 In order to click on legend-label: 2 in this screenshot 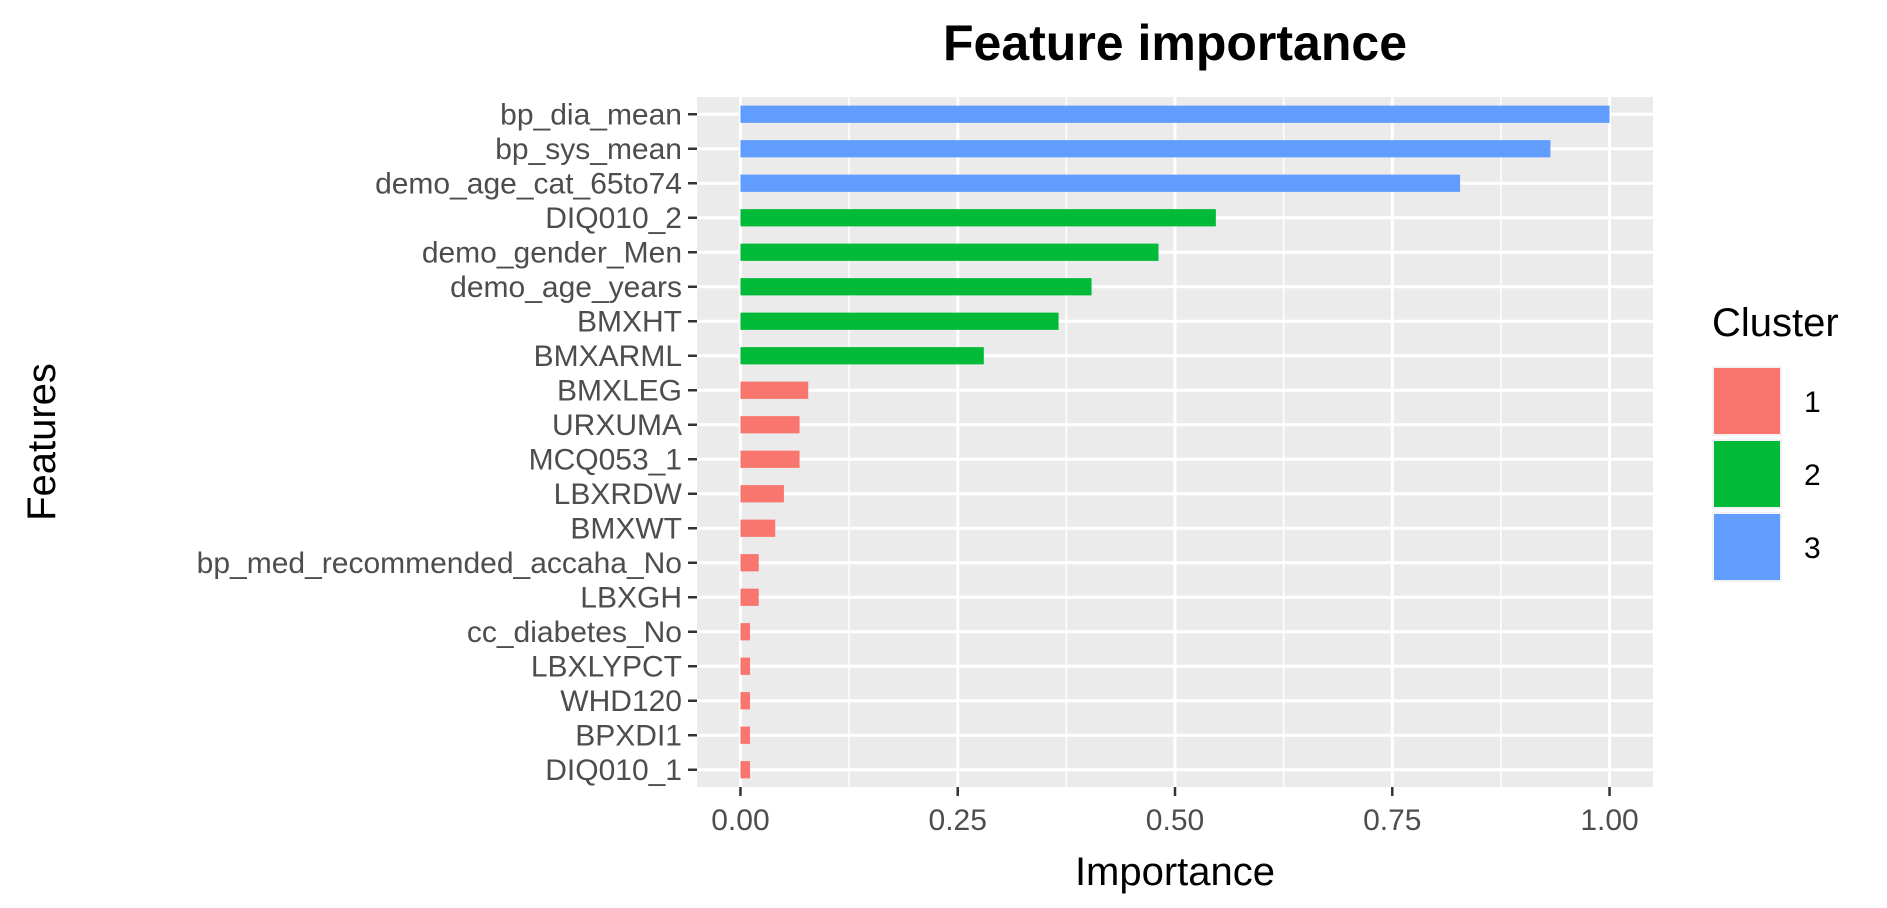, I will do `click(1812, 475)`.